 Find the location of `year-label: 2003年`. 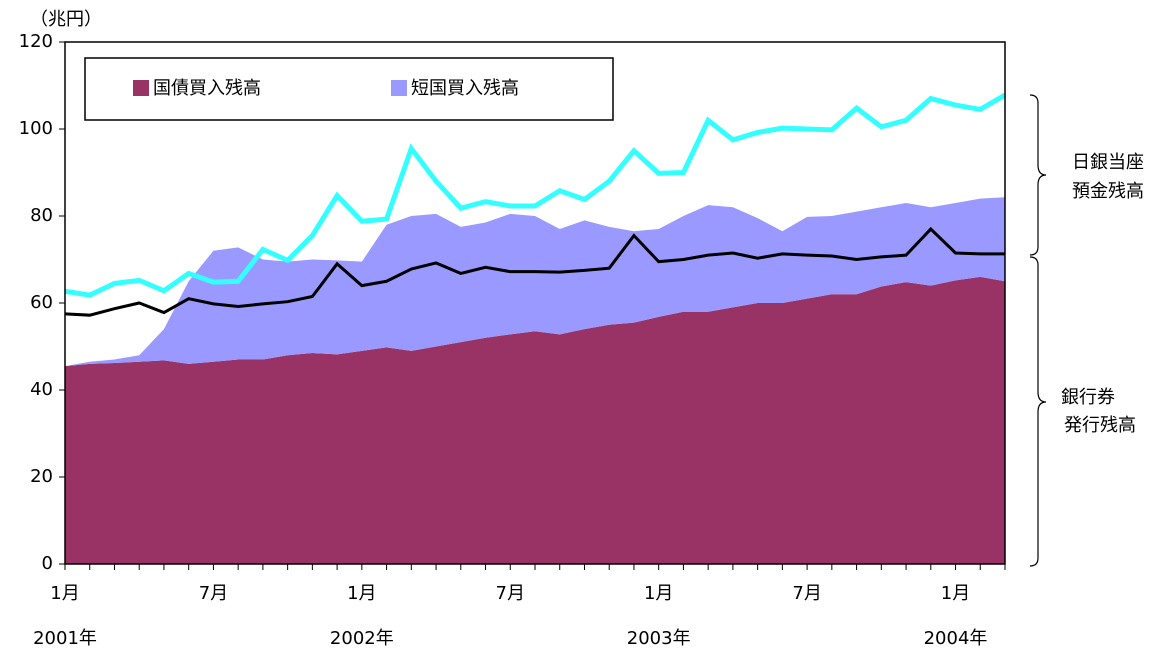

year-label: 2003年 is located at coordinates (659, 638).